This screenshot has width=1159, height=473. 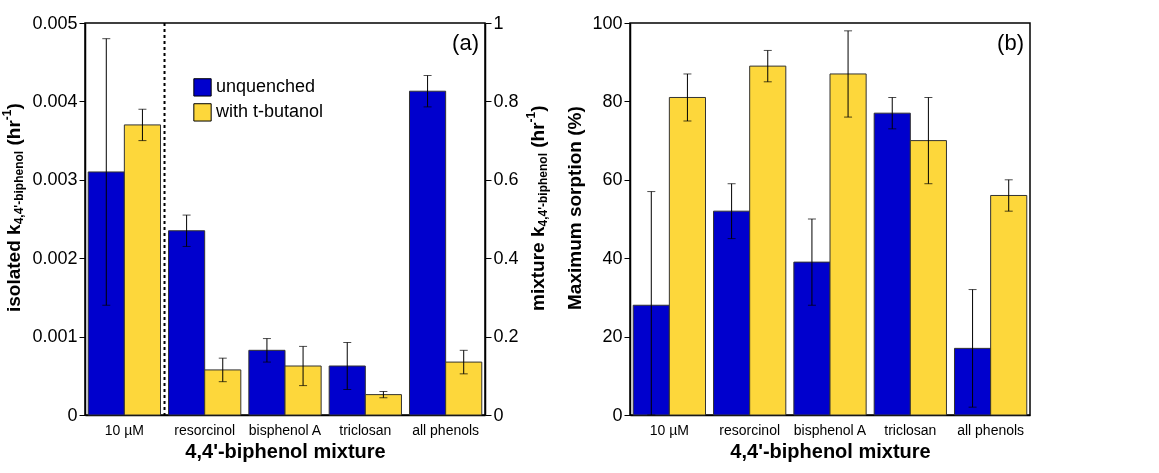 What do you see at coordinates (612, 336) in the screenshot?
I see `y-tick-label: 20` at bounding box center [612, 336].